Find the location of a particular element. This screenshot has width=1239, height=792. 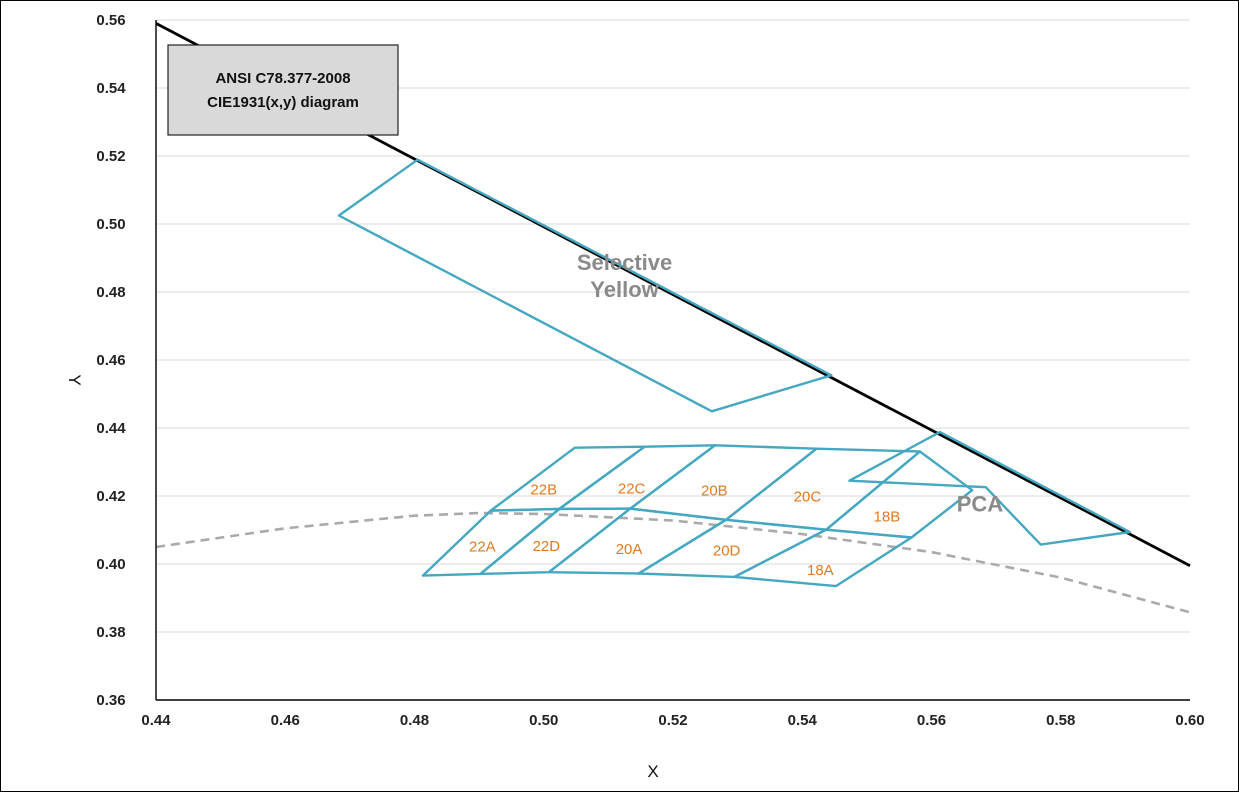

y-tick-label: 0.42 is located at coordinates (110, 496).